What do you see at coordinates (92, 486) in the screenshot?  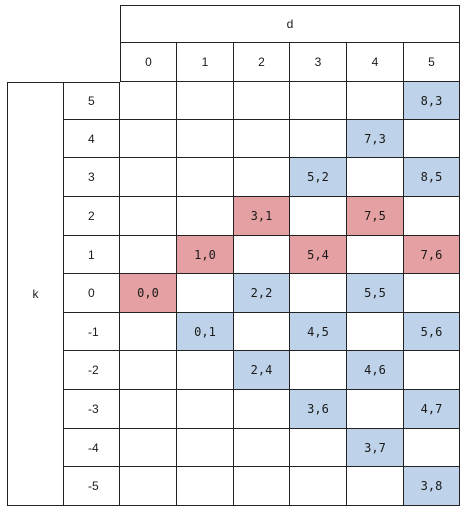 I see `k-header-cell: -5` at bounding box center [92, 486].